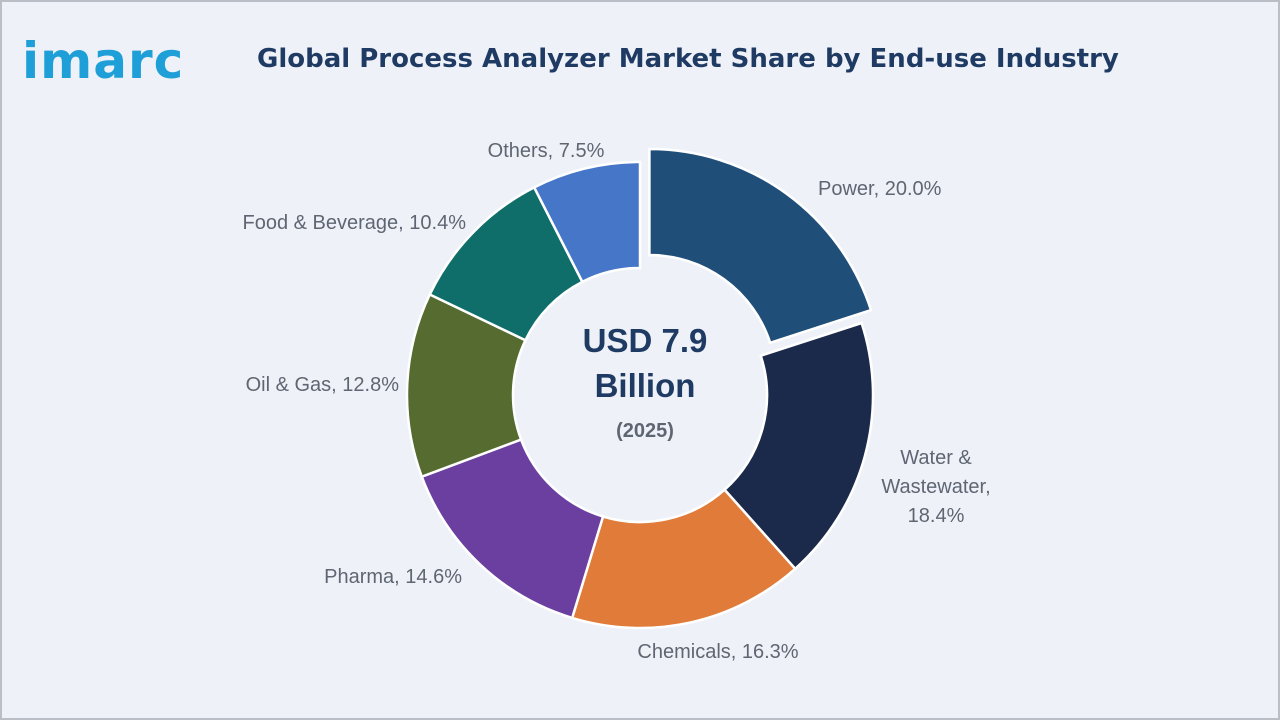  I want to click on imarc-logo: imarc, so click(103, 61).